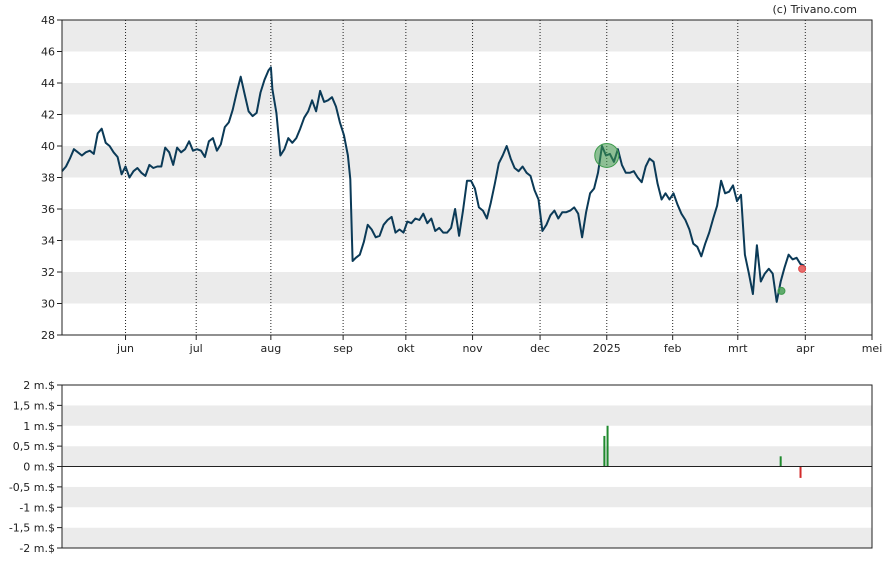 This screenshot has height=565, width=888. Describe the element at coordinates (48, 115) in the screenshot. I see `y-tick-label: 42` at that location.